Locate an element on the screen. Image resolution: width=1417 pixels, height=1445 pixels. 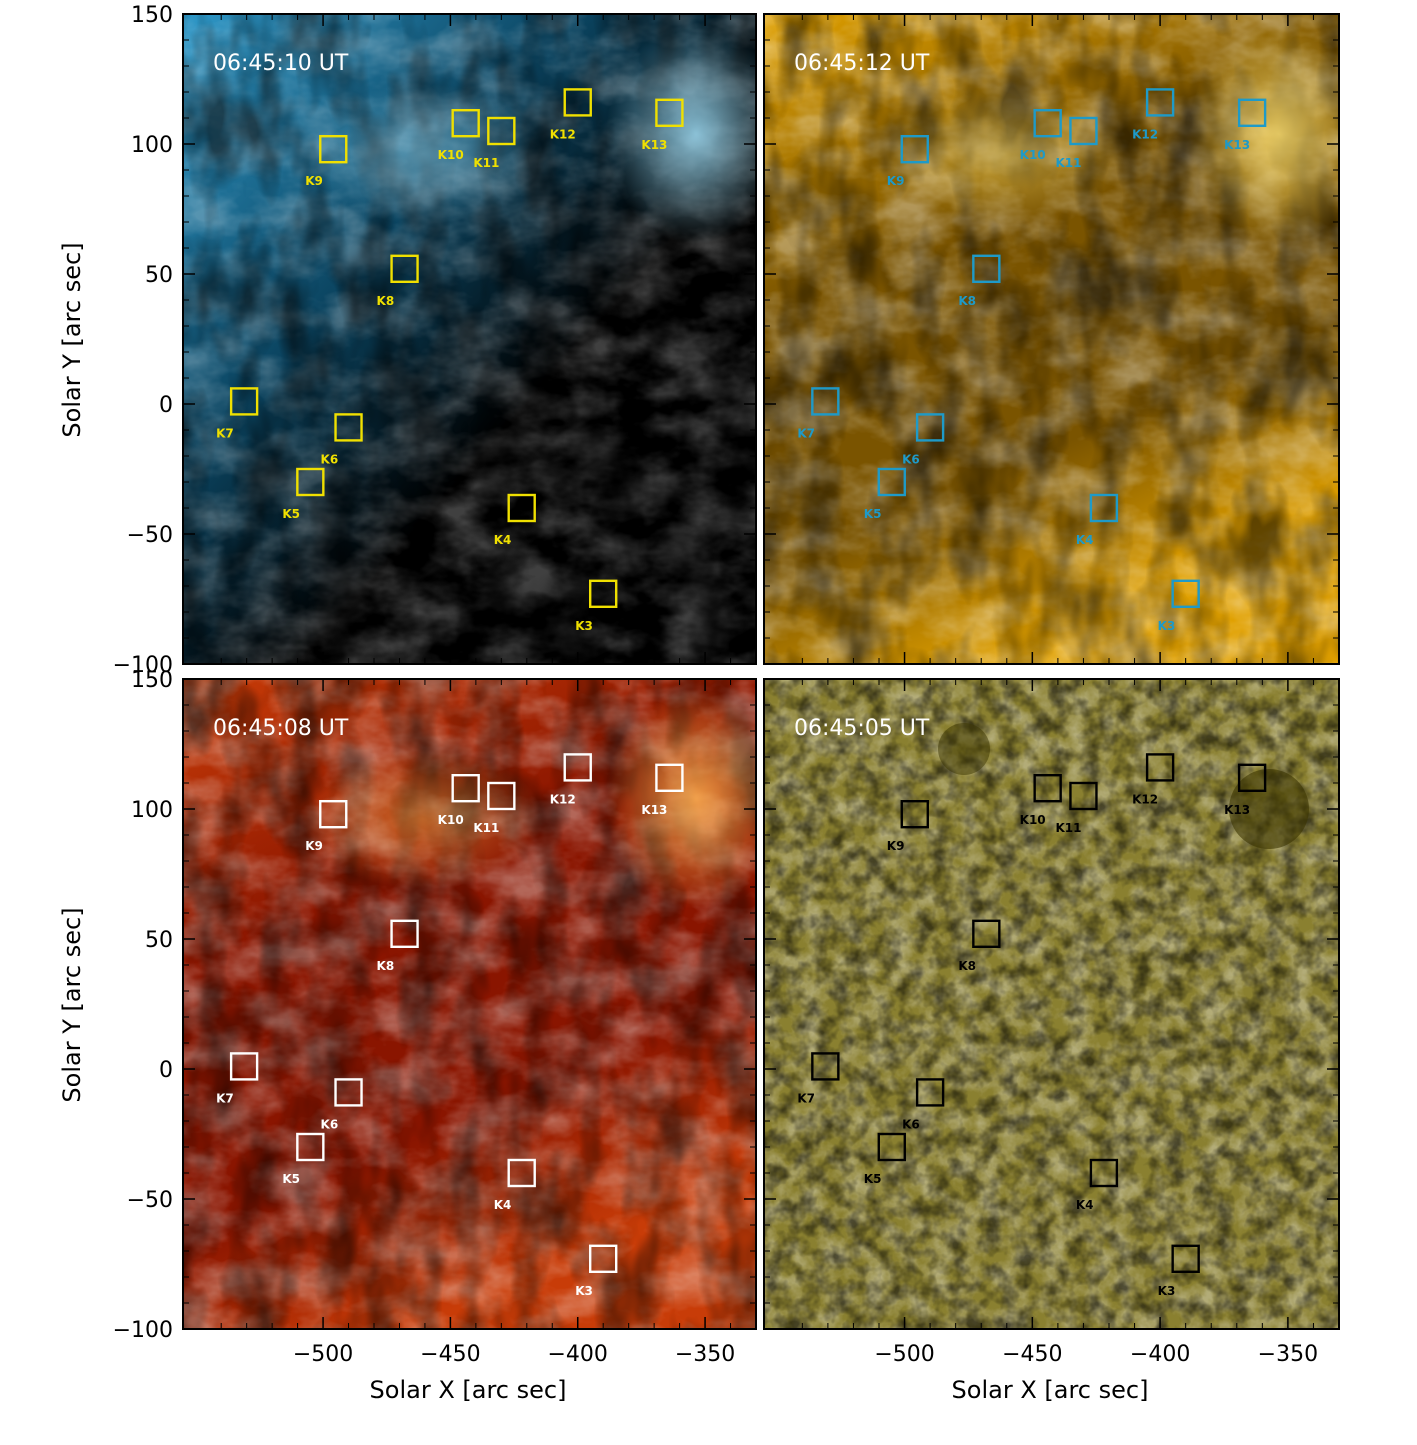
timestamp-label: 06:45:08 UT is located at coordinates (281, 728).